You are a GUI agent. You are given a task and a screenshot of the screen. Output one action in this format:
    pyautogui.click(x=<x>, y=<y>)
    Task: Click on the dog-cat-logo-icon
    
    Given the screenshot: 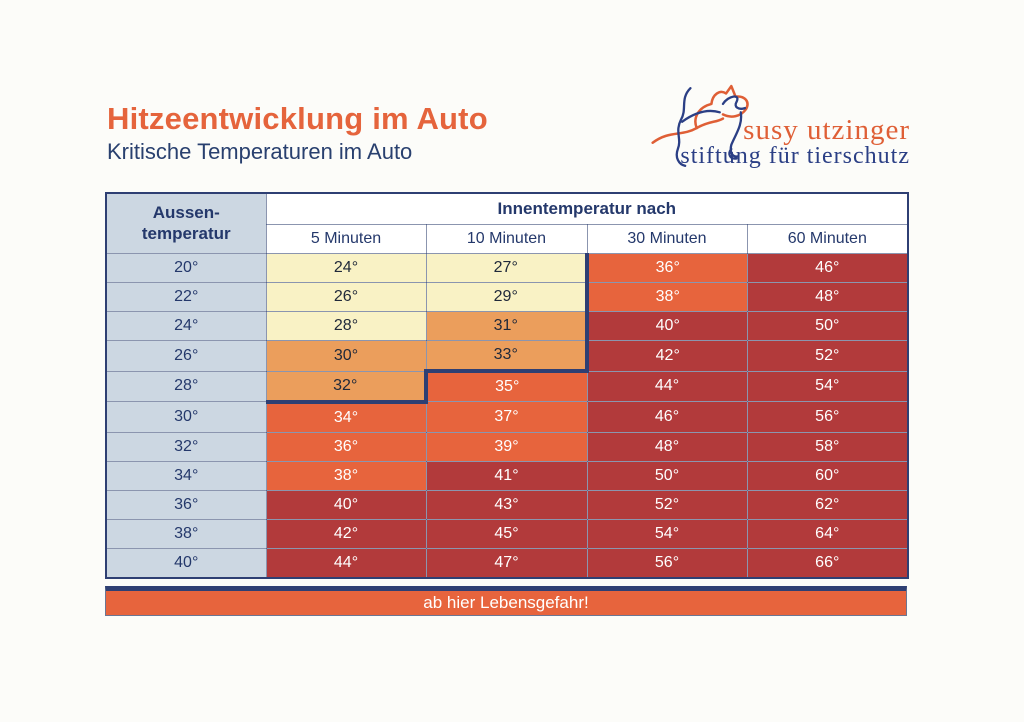 What is the action you would take?
    pyautogui.click(x=700, y=125)
    